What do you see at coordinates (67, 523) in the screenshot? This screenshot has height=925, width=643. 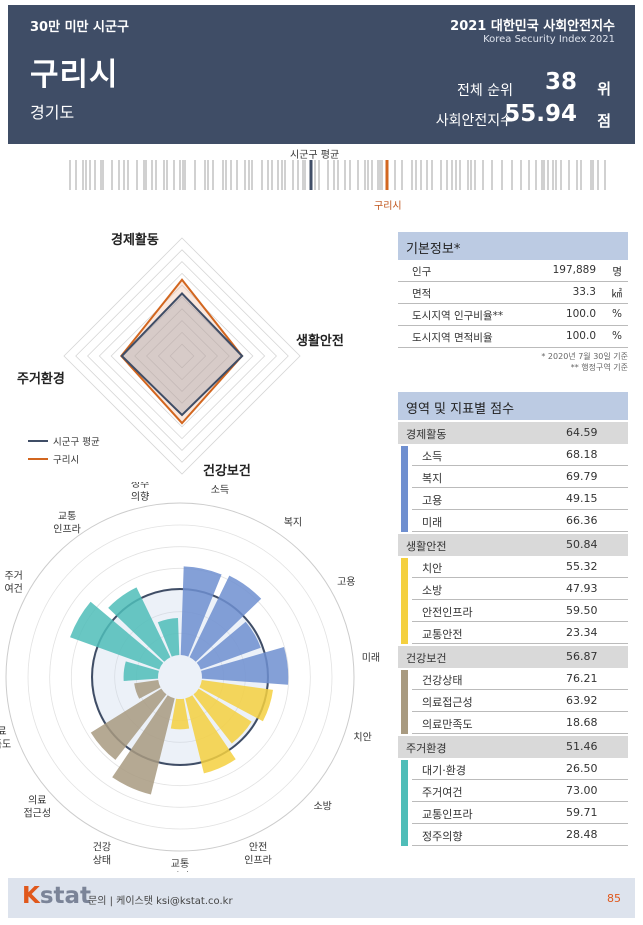 I see `polar-label: 교통 인프라` at bounding box center [67, 523].